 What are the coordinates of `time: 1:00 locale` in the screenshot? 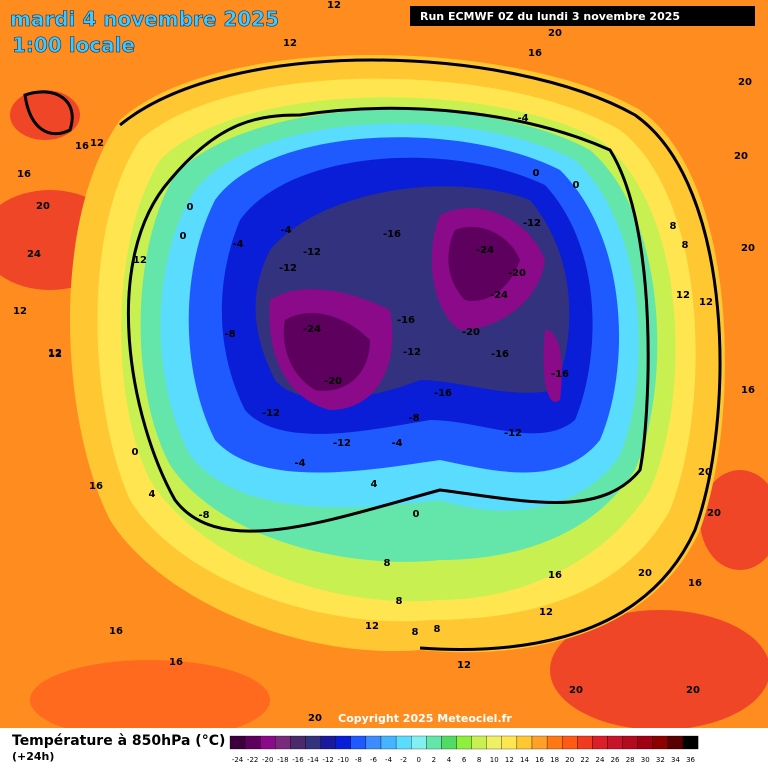 It's located at (73, 45).